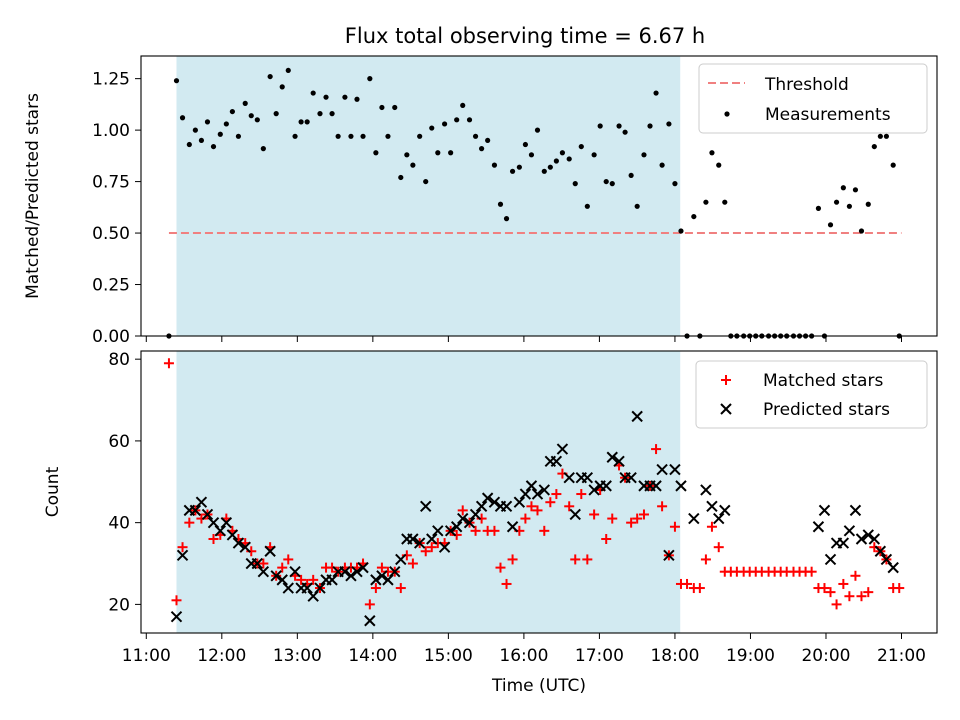 Image resolution: width=960 pixels, height=720 pixels. I want to click on x-axis-label: Time (UTC), so click(538, 686).